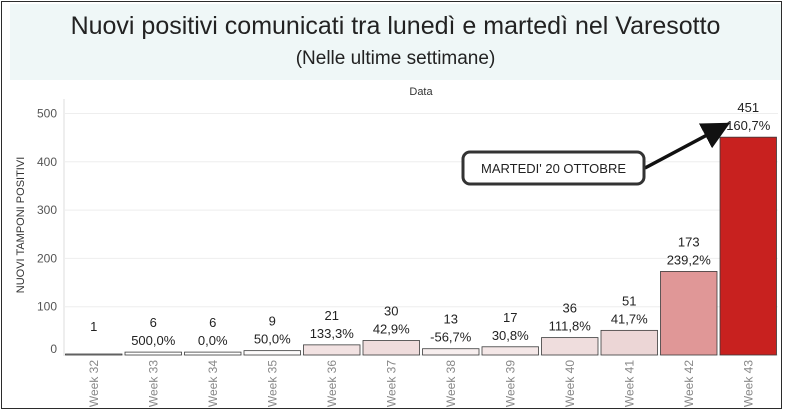 The image size is (785, 412). Describe the element at coordinates (47, 307) in the screenshot. I see `y-tick-label: 100` at that location.